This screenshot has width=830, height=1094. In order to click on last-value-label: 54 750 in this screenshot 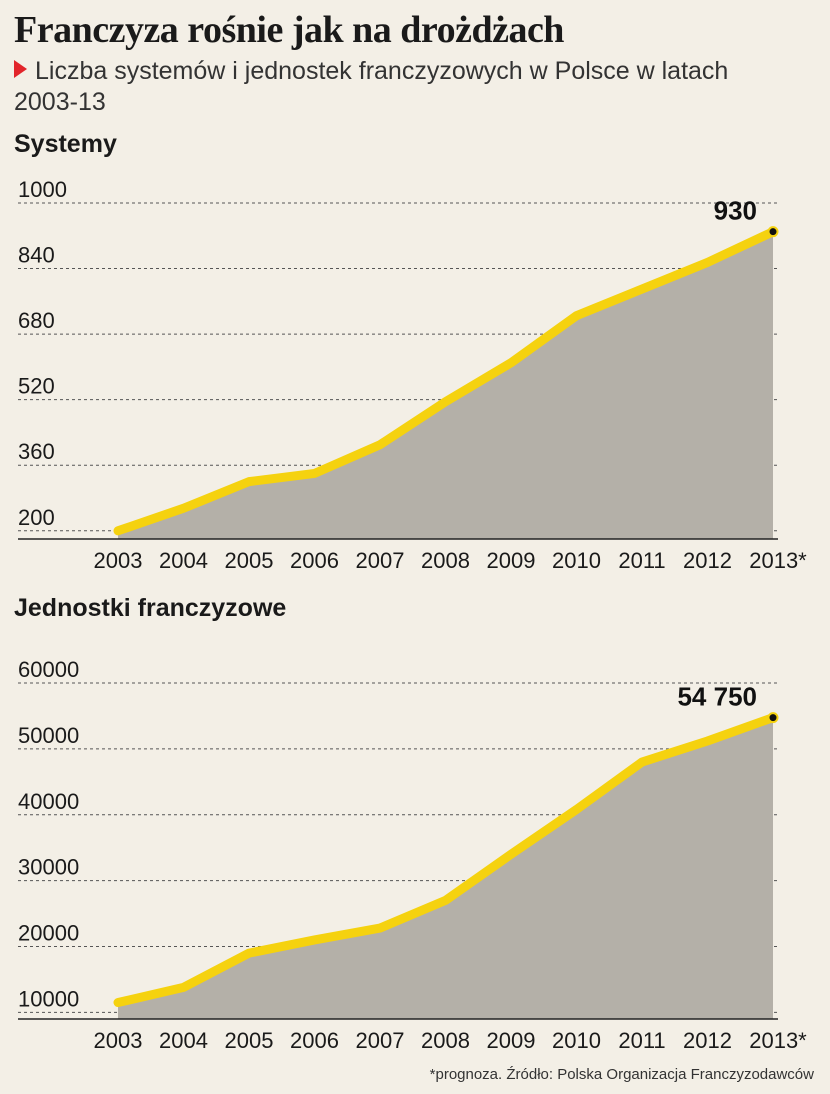, I will do `click(717, 697)`.